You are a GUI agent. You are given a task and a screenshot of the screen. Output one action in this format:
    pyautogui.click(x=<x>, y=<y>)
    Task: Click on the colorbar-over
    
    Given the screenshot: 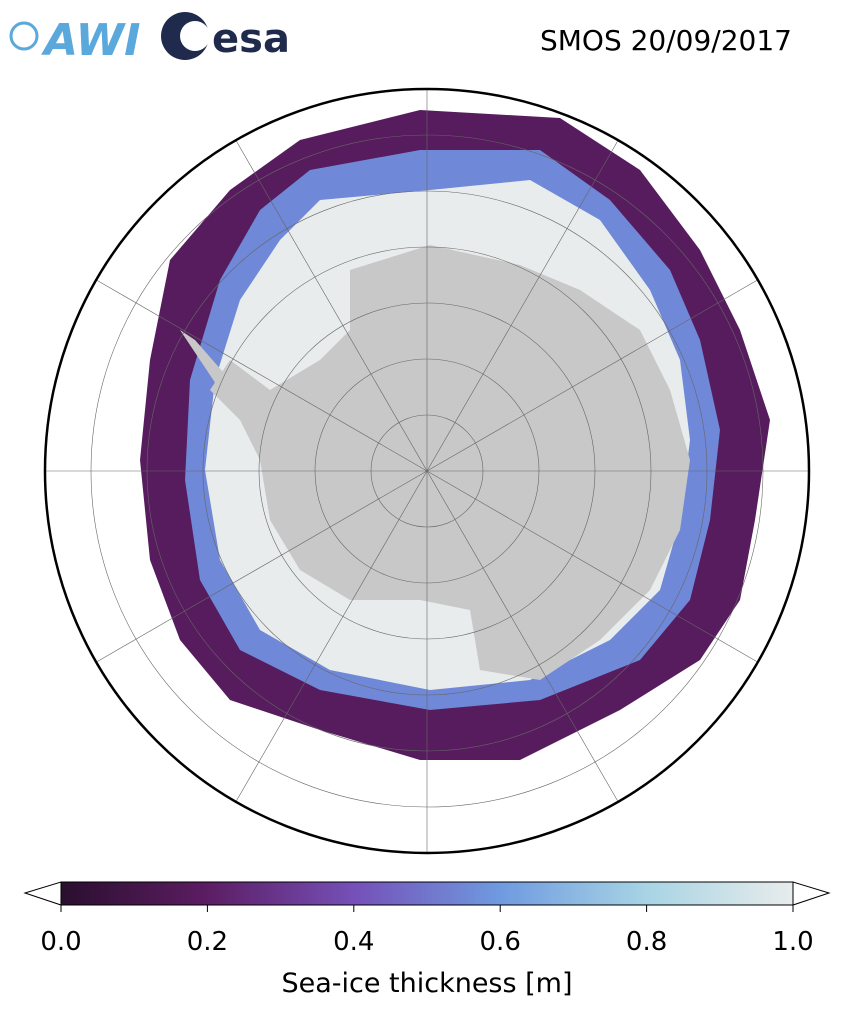 What is the action you would take?
    pyautogui.click(x=811, y=893)
    